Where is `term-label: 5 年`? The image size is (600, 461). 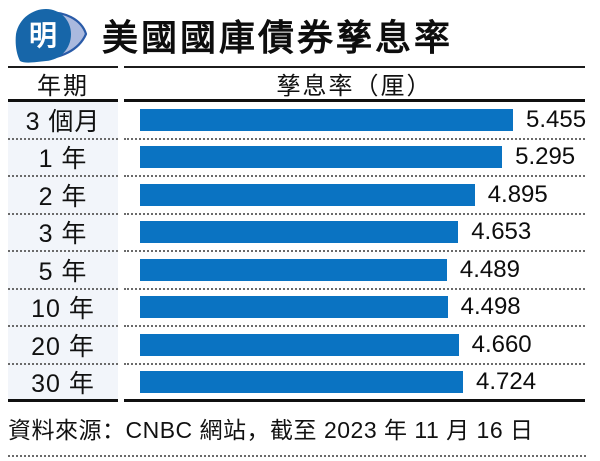
term-label: 5 年 is located at coordinates (63, 271).